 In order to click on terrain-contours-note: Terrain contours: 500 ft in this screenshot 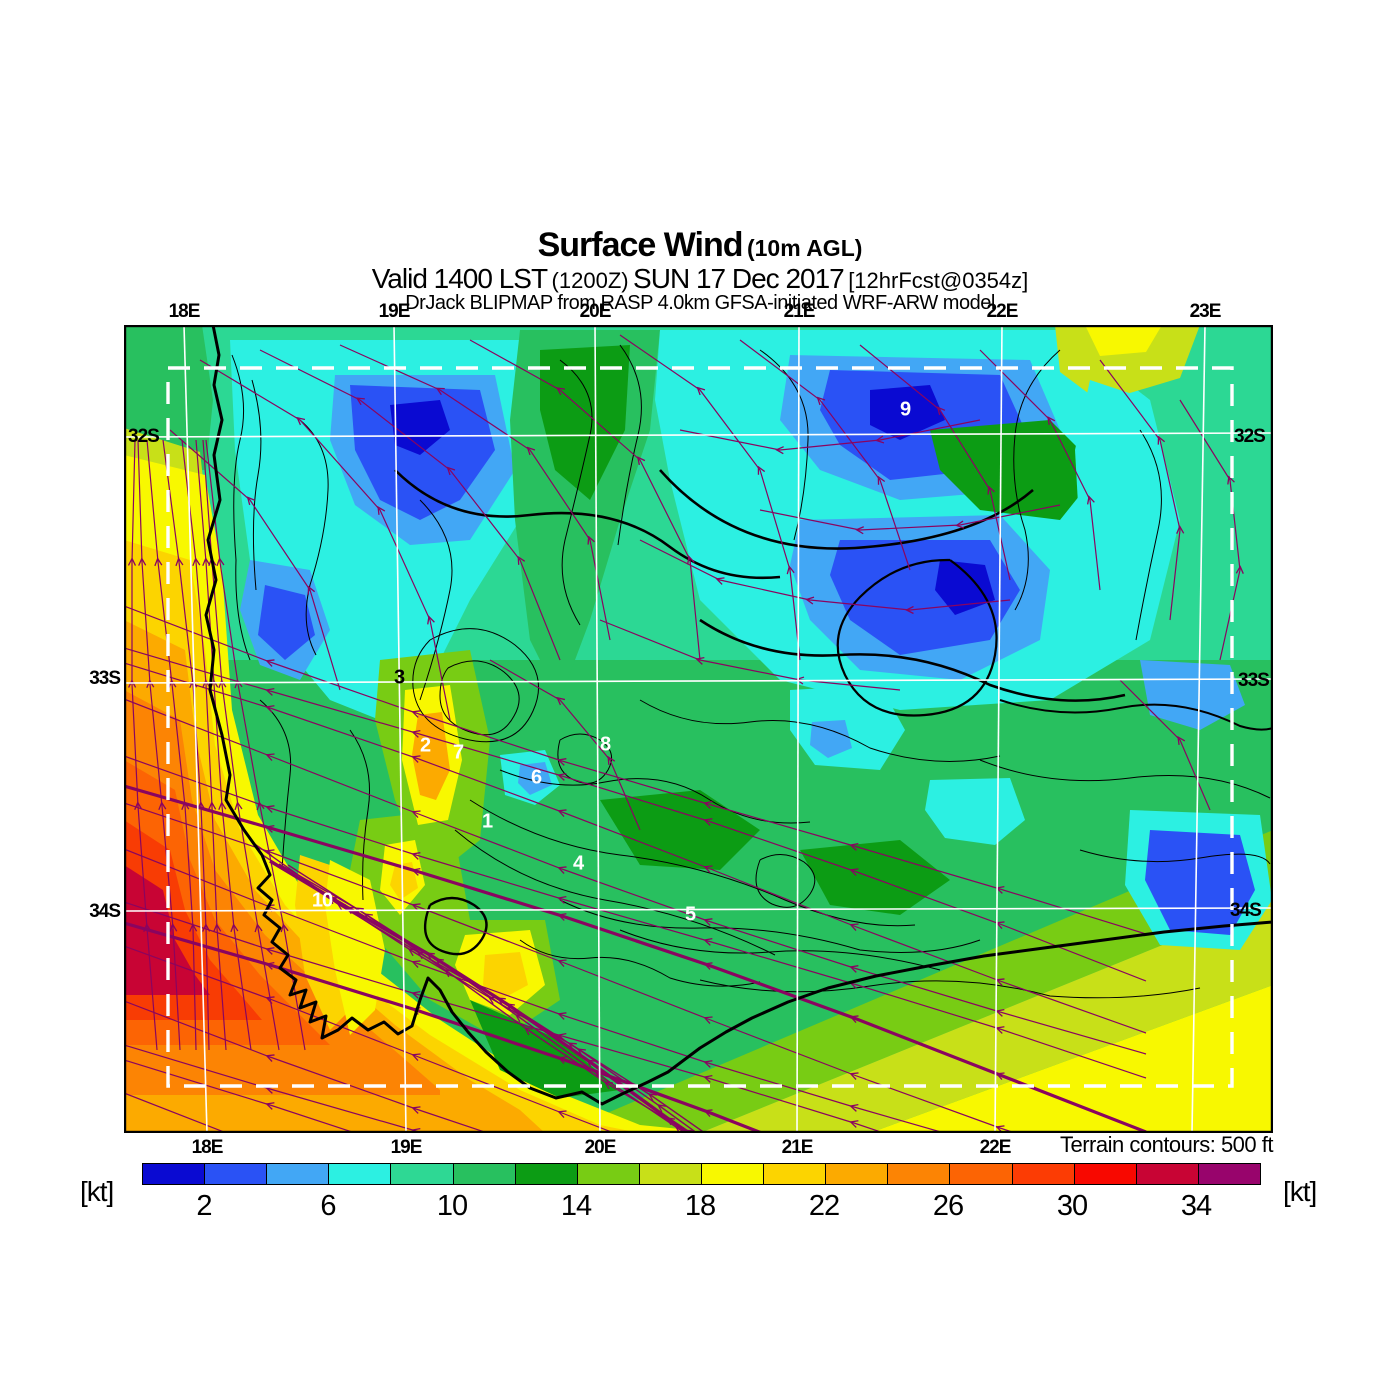, I will do `click(1166, 1144)`.